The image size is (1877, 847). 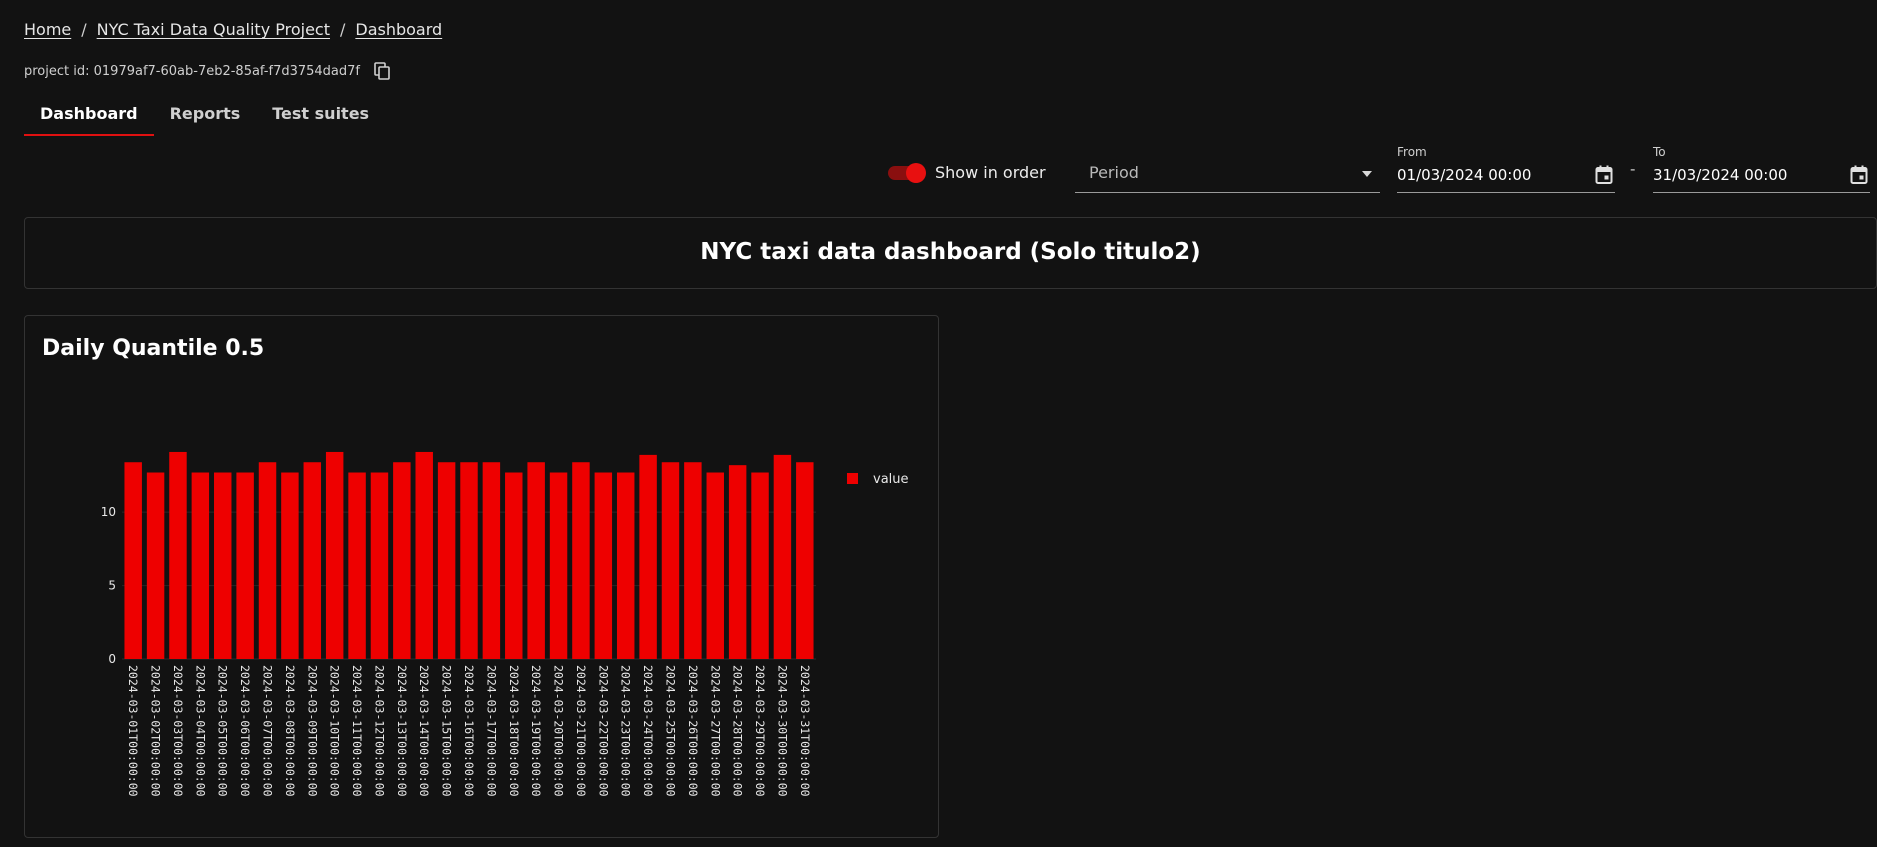 I want to click on x-tick-label: 2024-03-22T00:00:00, so click(x=603, y=731).